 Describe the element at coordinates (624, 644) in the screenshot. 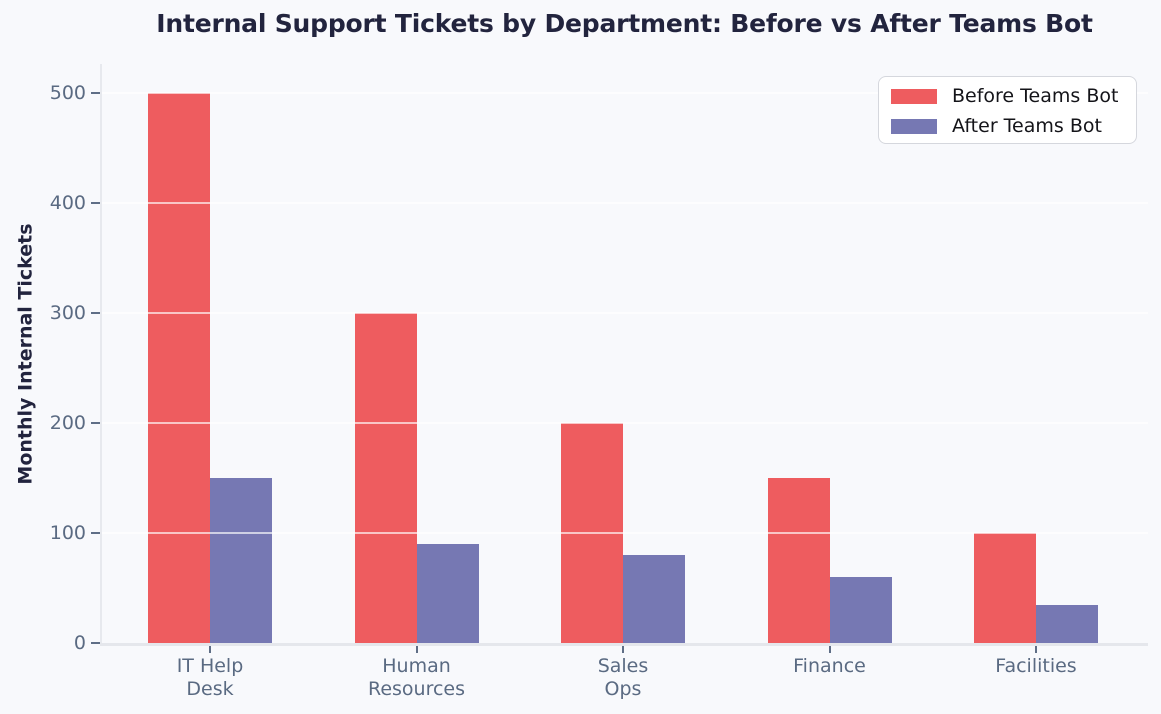

I see `x-axis-line` at that location.